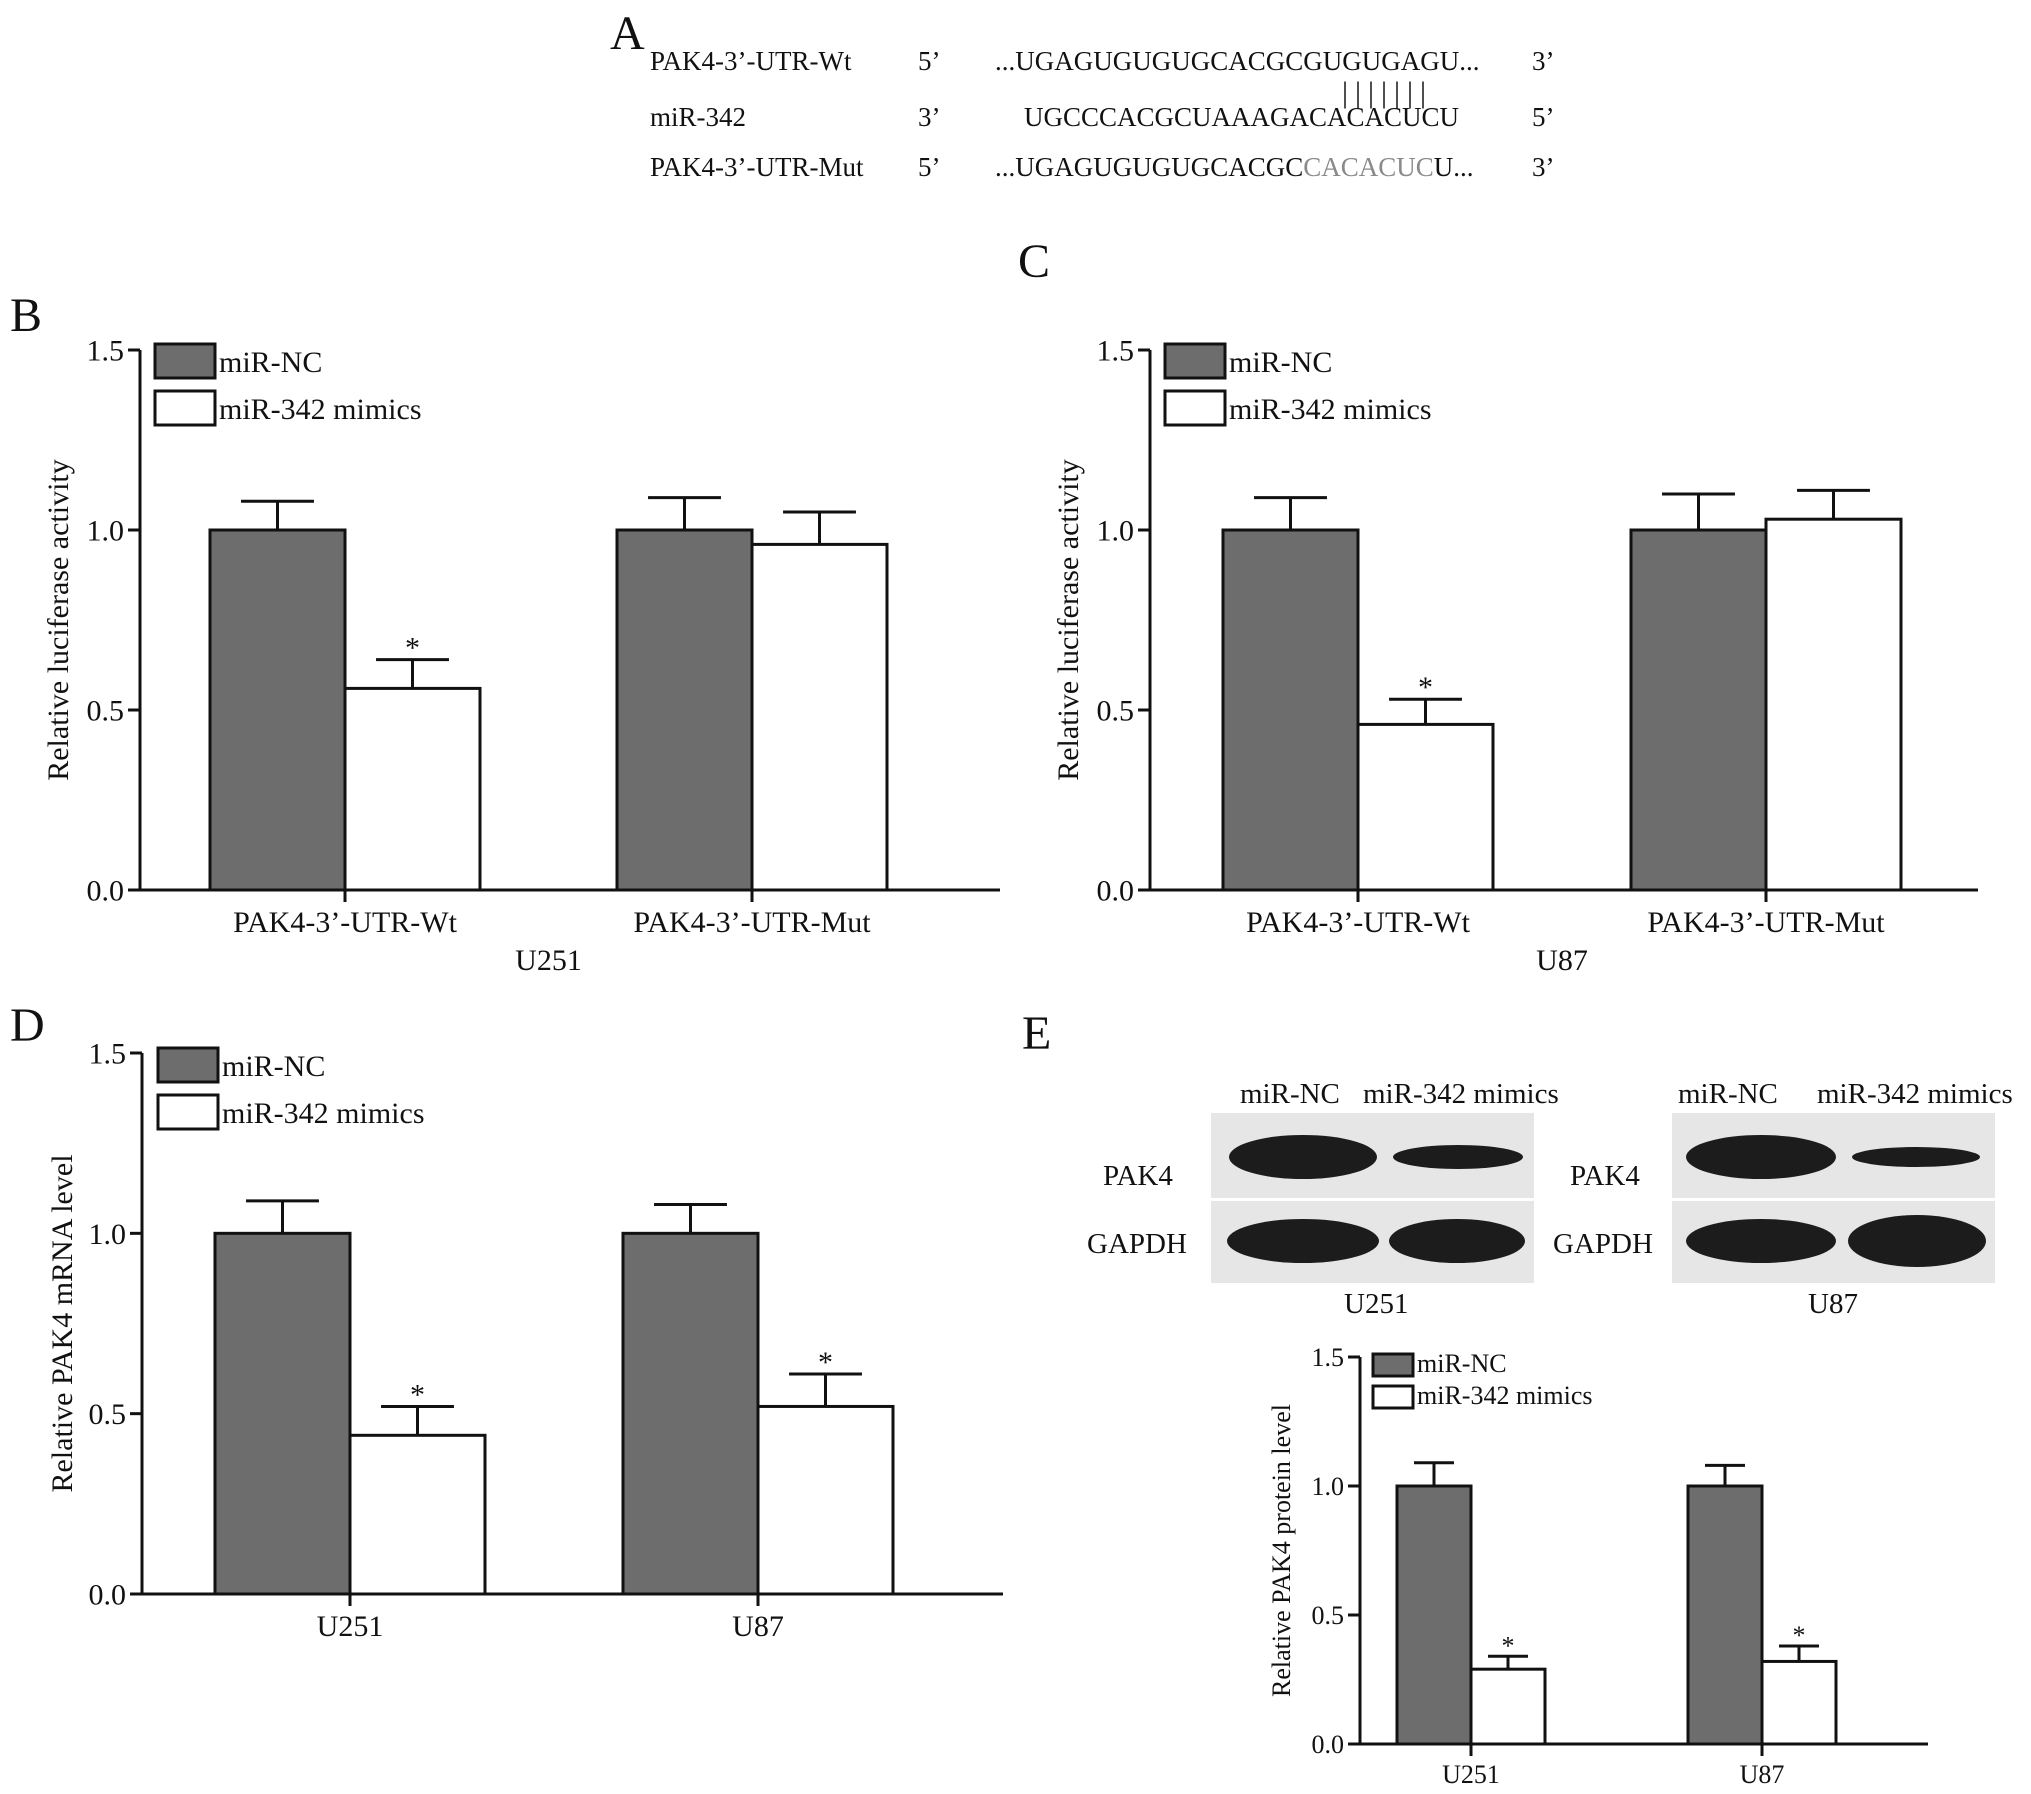 The image size is (2031, 1794). Describe the element at coordinates (548, 960) in the screenshot. I see `x-axis-label: U251` at that location.